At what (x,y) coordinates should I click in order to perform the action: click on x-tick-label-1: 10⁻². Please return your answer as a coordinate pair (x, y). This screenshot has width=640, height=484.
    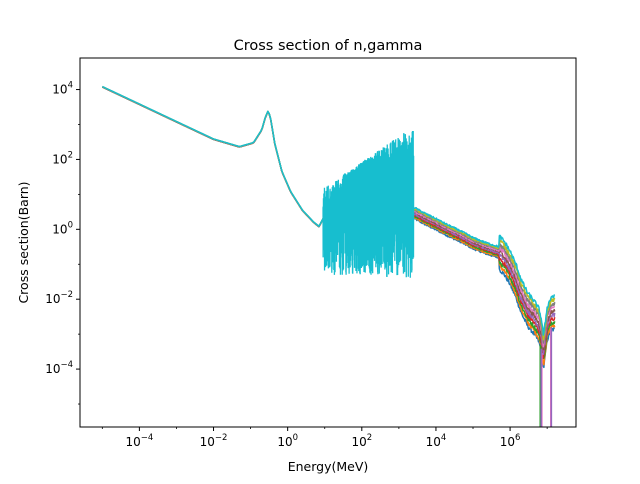
    Looking at the image, I should click on (214, 441).